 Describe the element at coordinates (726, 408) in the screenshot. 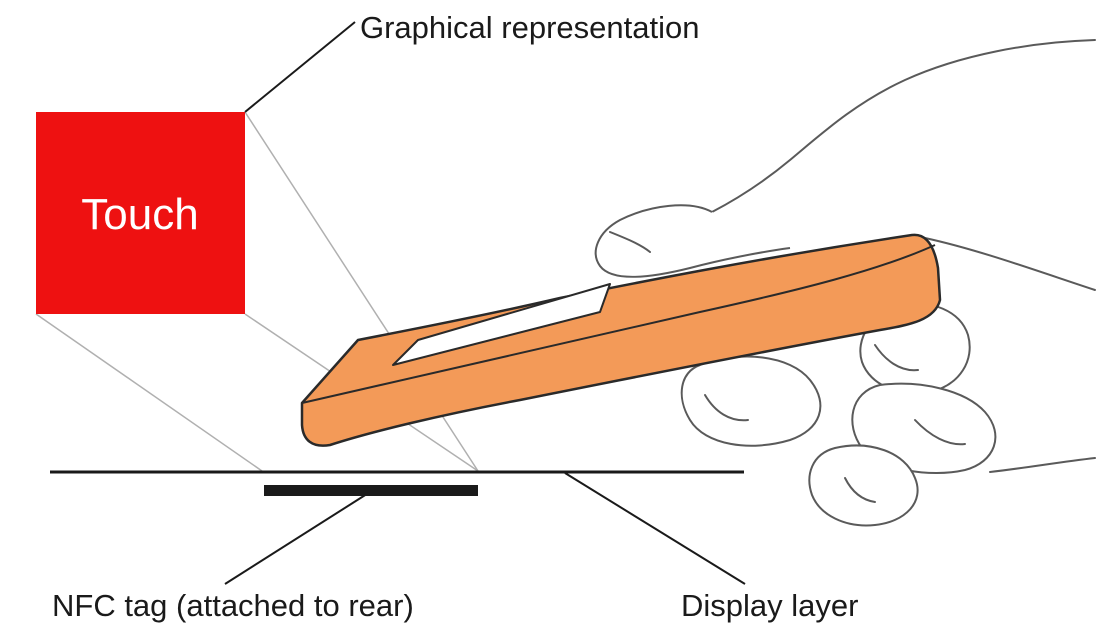

I see `finger-ring-nail` at that location.